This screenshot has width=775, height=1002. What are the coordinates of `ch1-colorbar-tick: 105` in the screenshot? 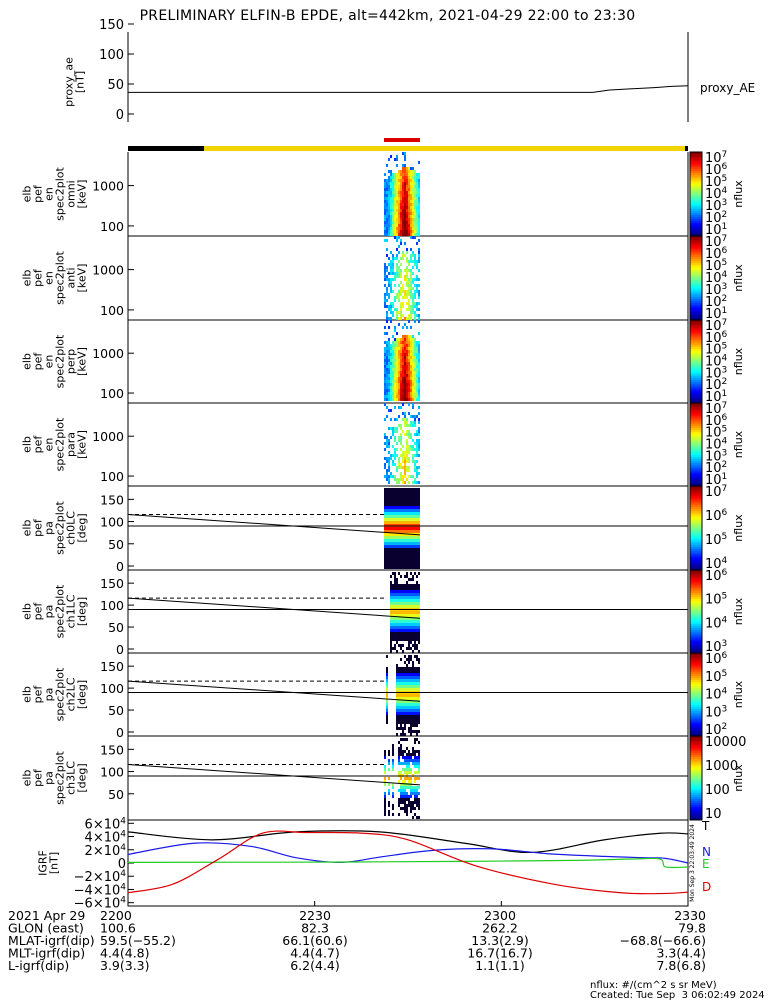 It's located at (716, 600).